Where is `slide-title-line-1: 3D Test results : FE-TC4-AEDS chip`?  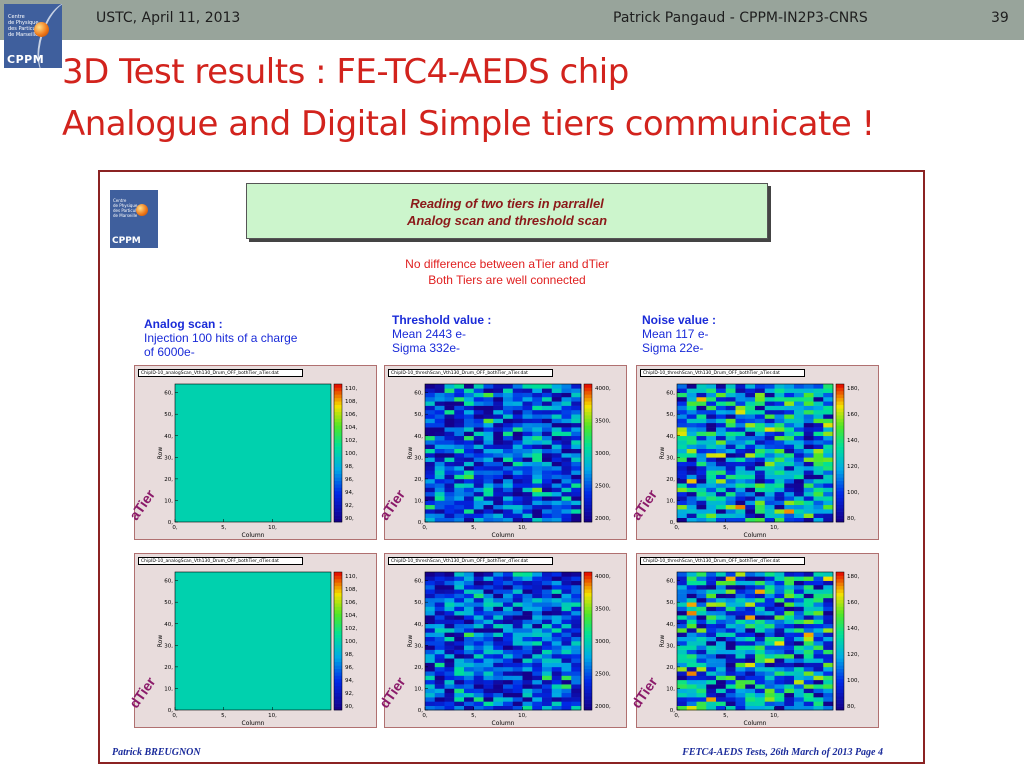 slide-title-line-1: 3D Test results : FE-TC4-AEDS chip is located at coordinates (345, 72).